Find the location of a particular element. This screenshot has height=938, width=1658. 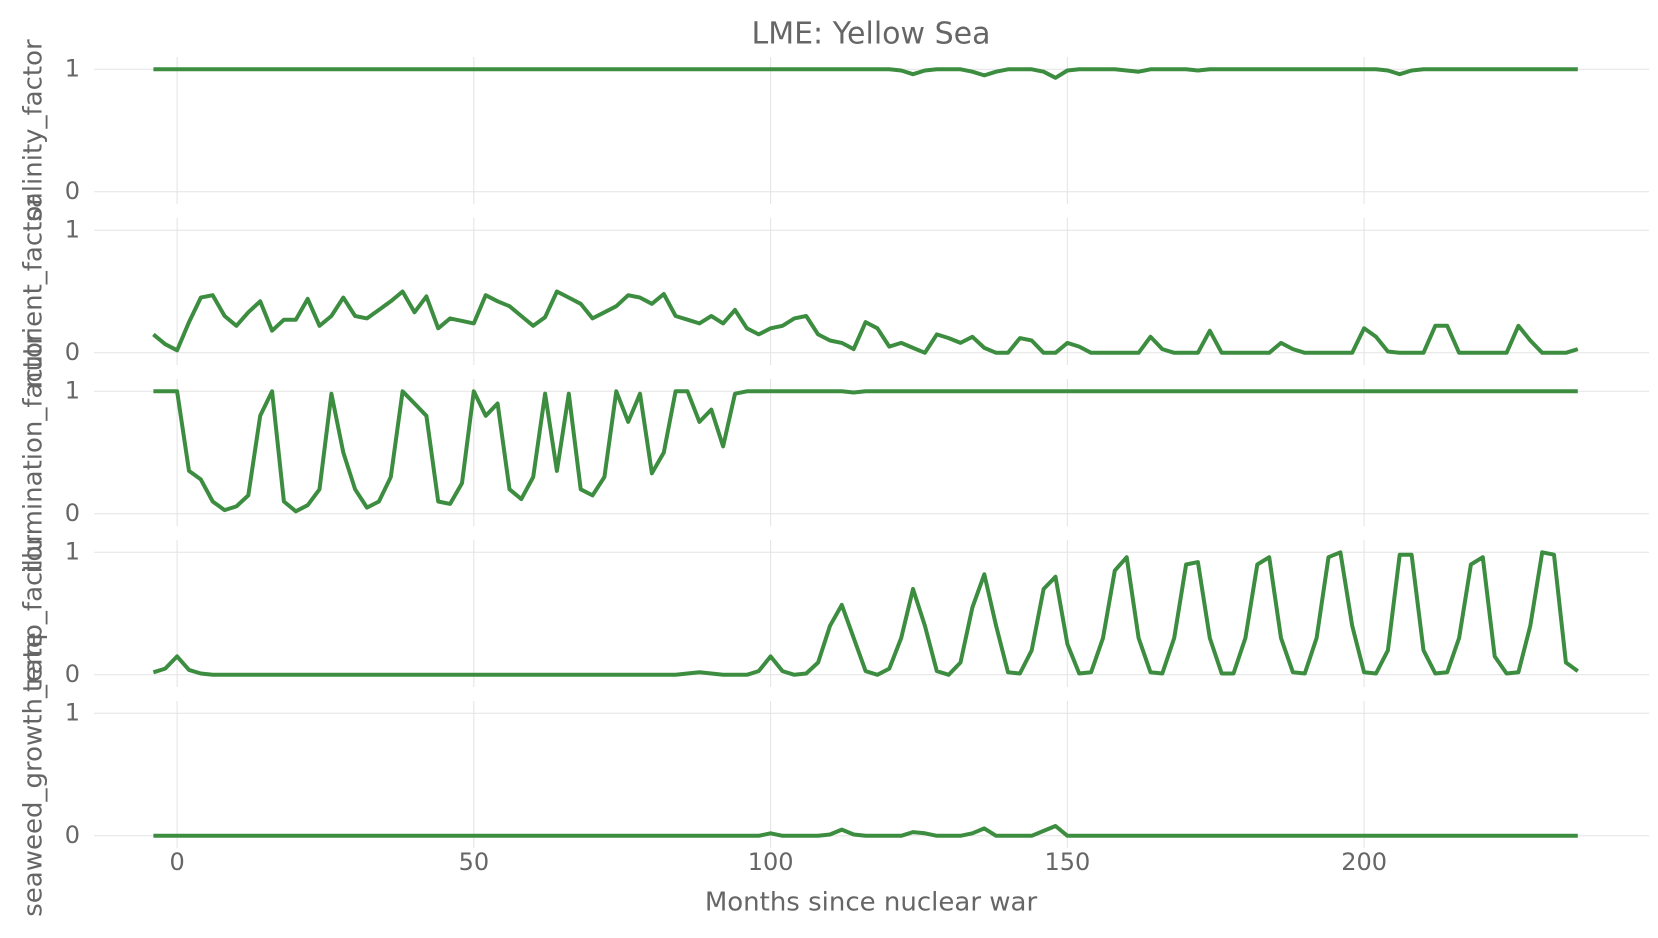

chart-title: LME: Yellow Sea is located at coordinates (871, 34).